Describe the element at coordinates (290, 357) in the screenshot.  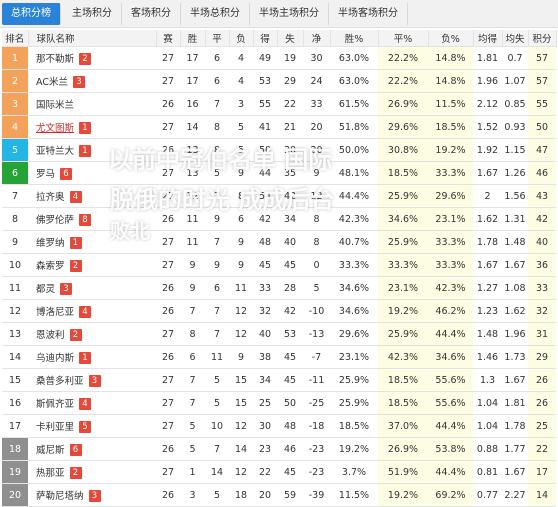
I see `stat-cell: 45` at that location.